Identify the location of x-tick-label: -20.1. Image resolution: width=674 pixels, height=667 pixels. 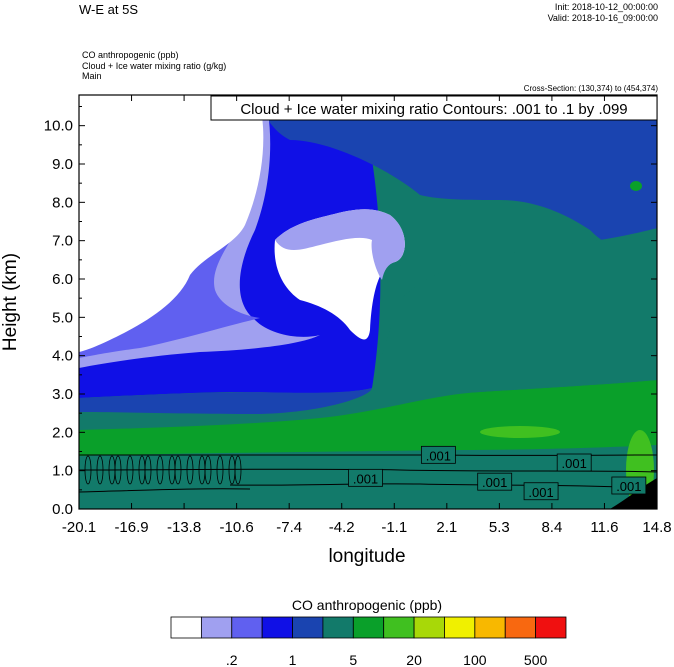
(79, 527).